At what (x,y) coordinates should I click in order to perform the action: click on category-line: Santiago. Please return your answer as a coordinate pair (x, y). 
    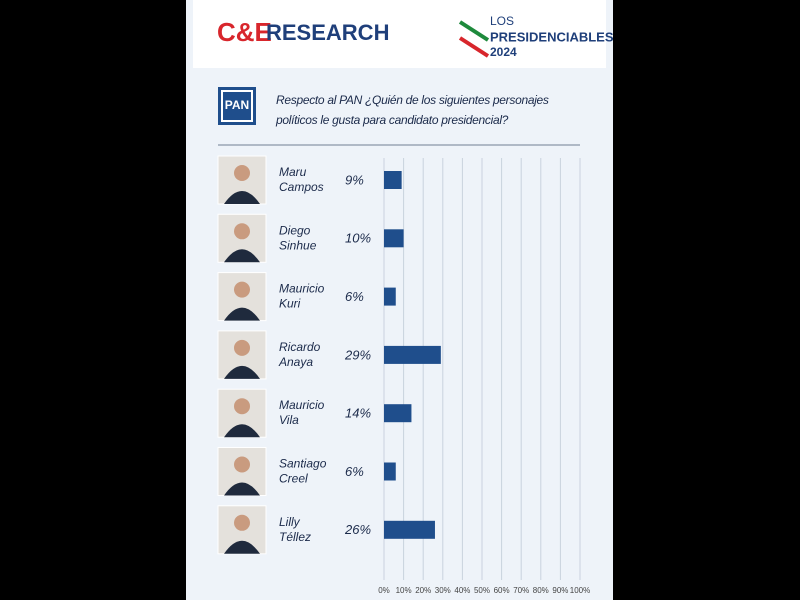
    Looking at the image, I should click on (303, 464).